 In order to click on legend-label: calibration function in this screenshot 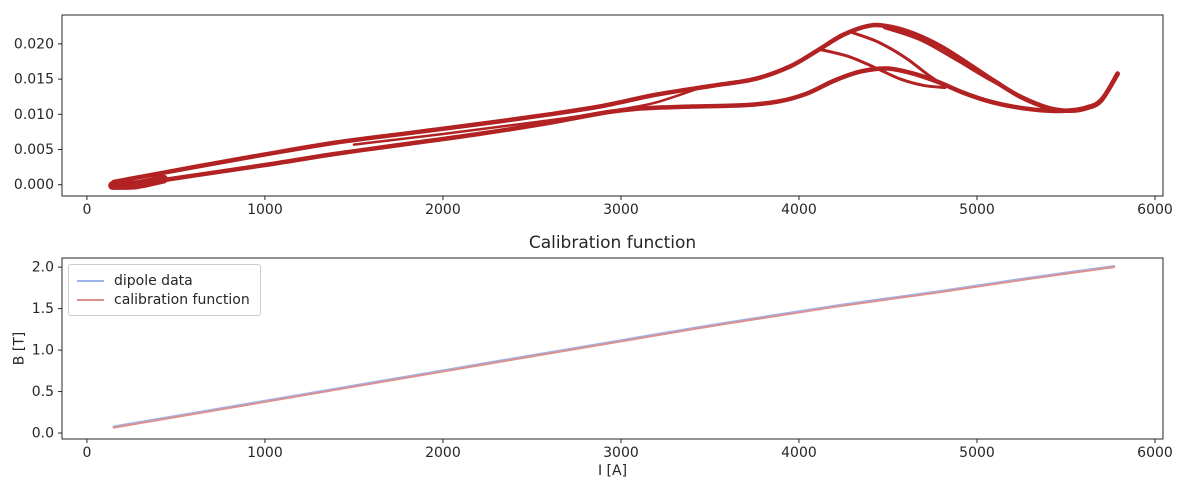, I will do `click(182, 299)`.